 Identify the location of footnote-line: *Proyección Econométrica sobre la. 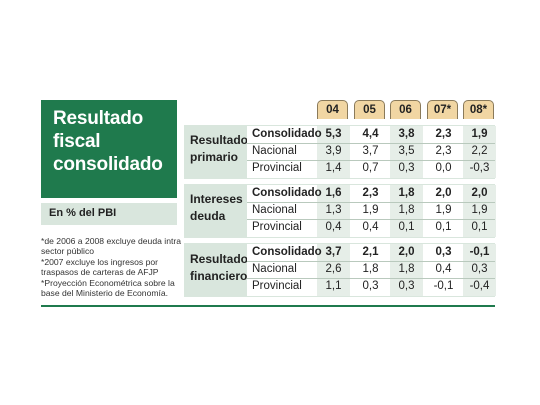
(108, 282).